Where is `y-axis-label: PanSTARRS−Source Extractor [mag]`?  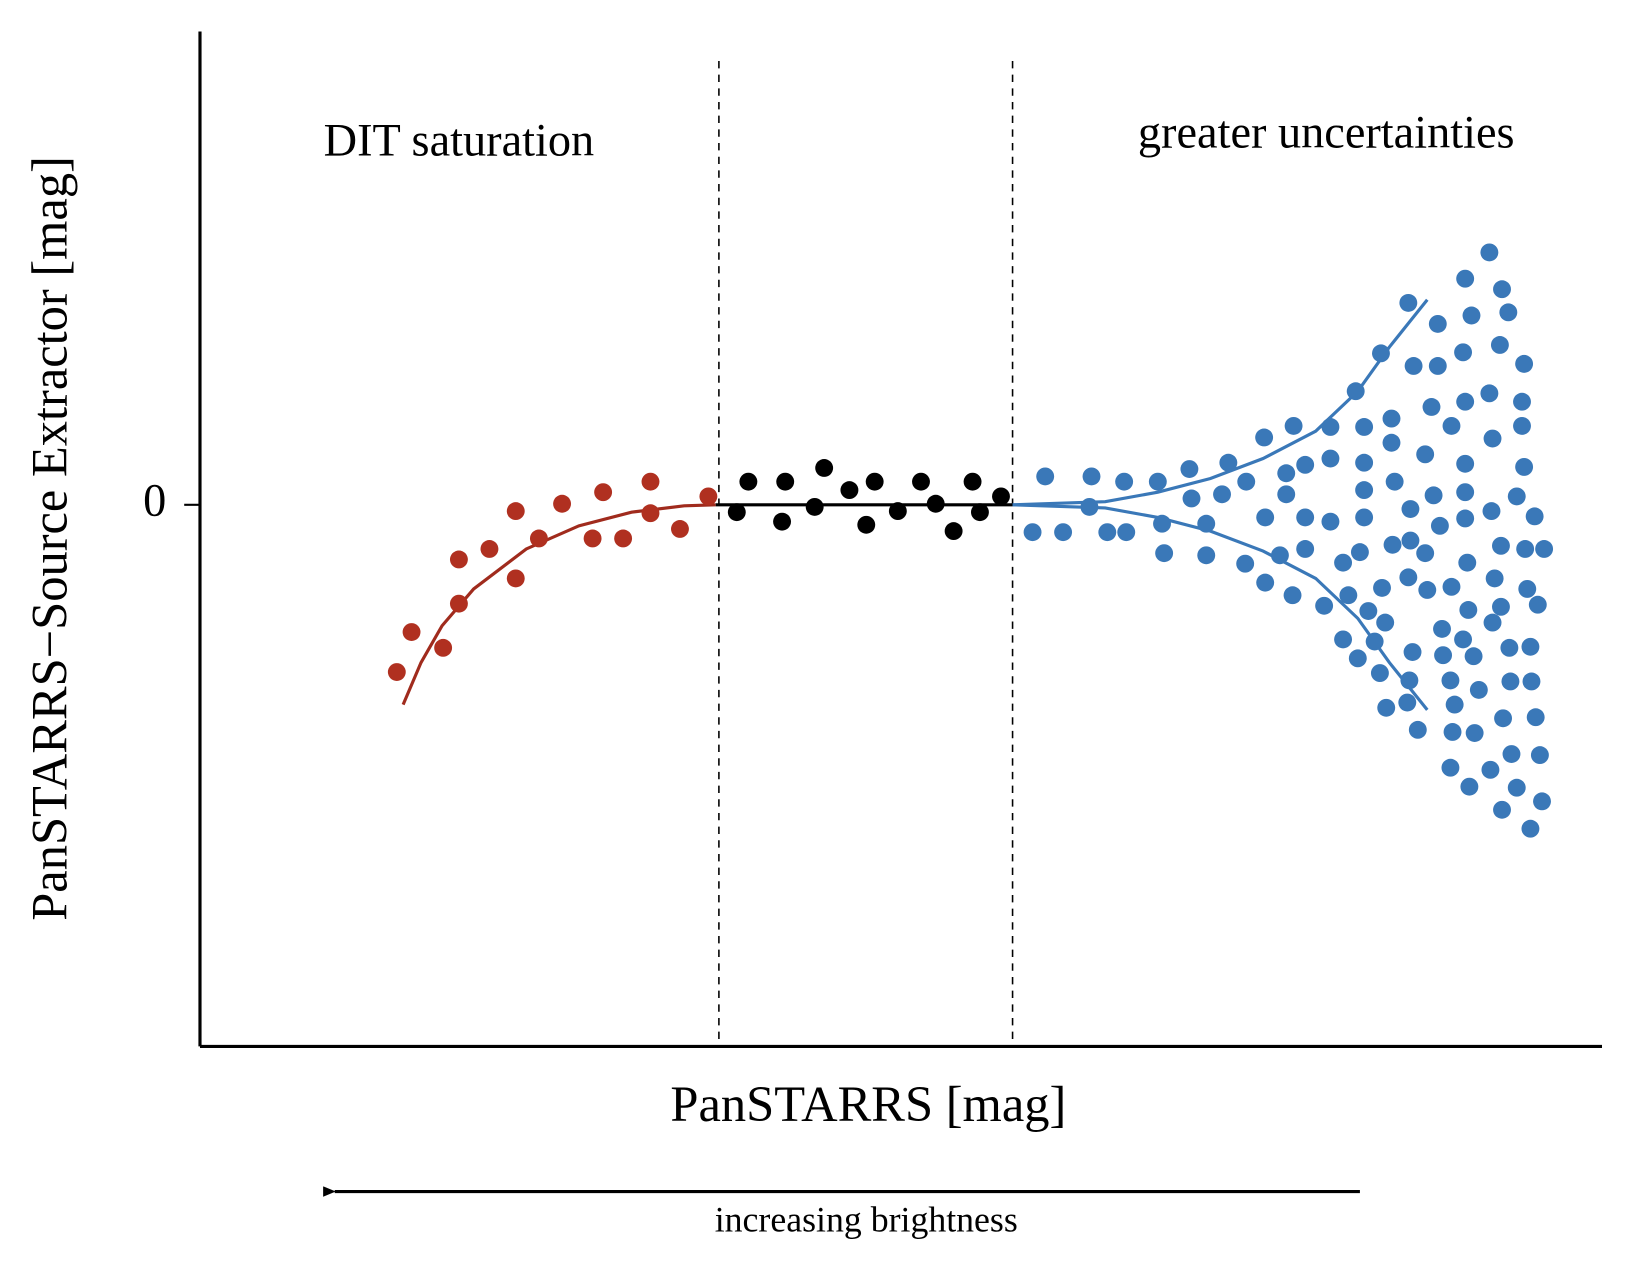 y-axis-label: PanSTARRS−Source Extractor [mag] is located at coordinates (49, 538).